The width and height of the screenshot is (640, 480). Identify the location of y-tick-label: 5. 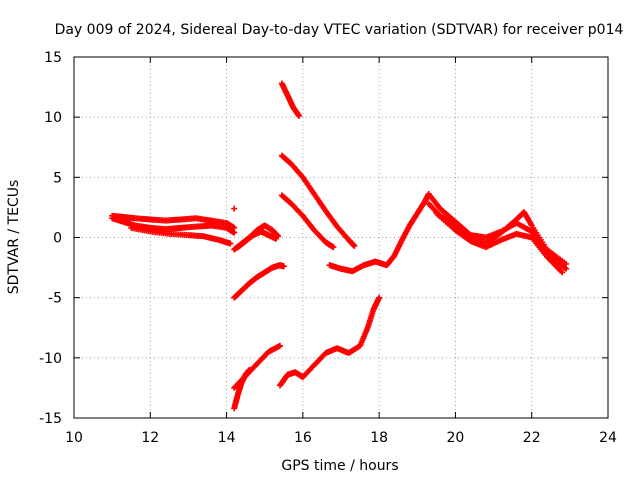
(57, 178).